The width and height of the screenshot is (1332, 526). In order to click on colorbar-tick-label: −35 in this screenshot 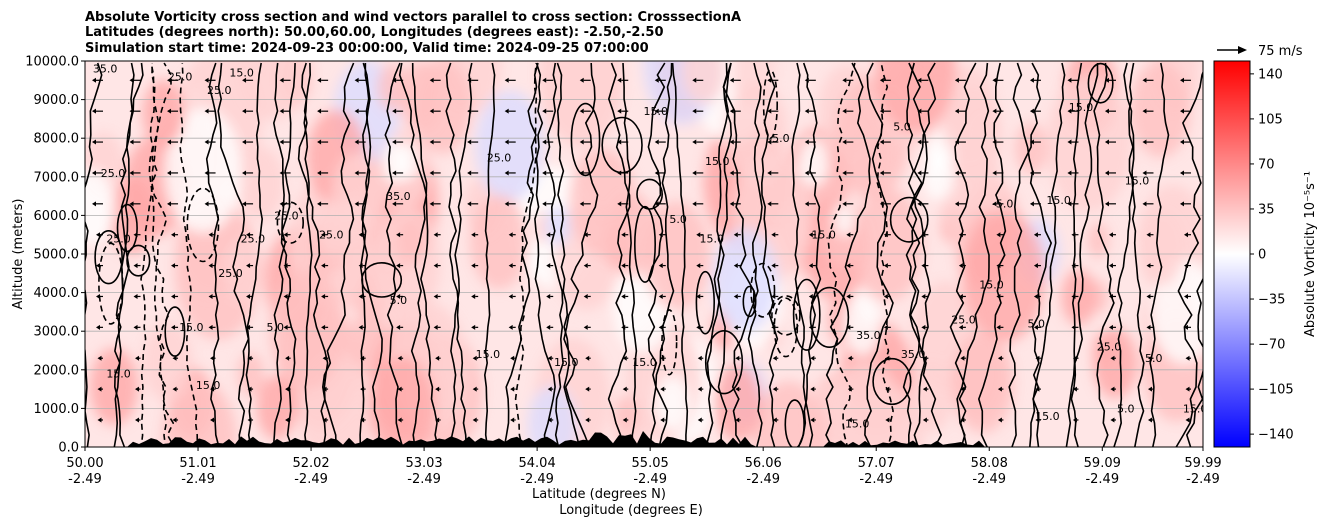, I will do `click(1271, 300)`.